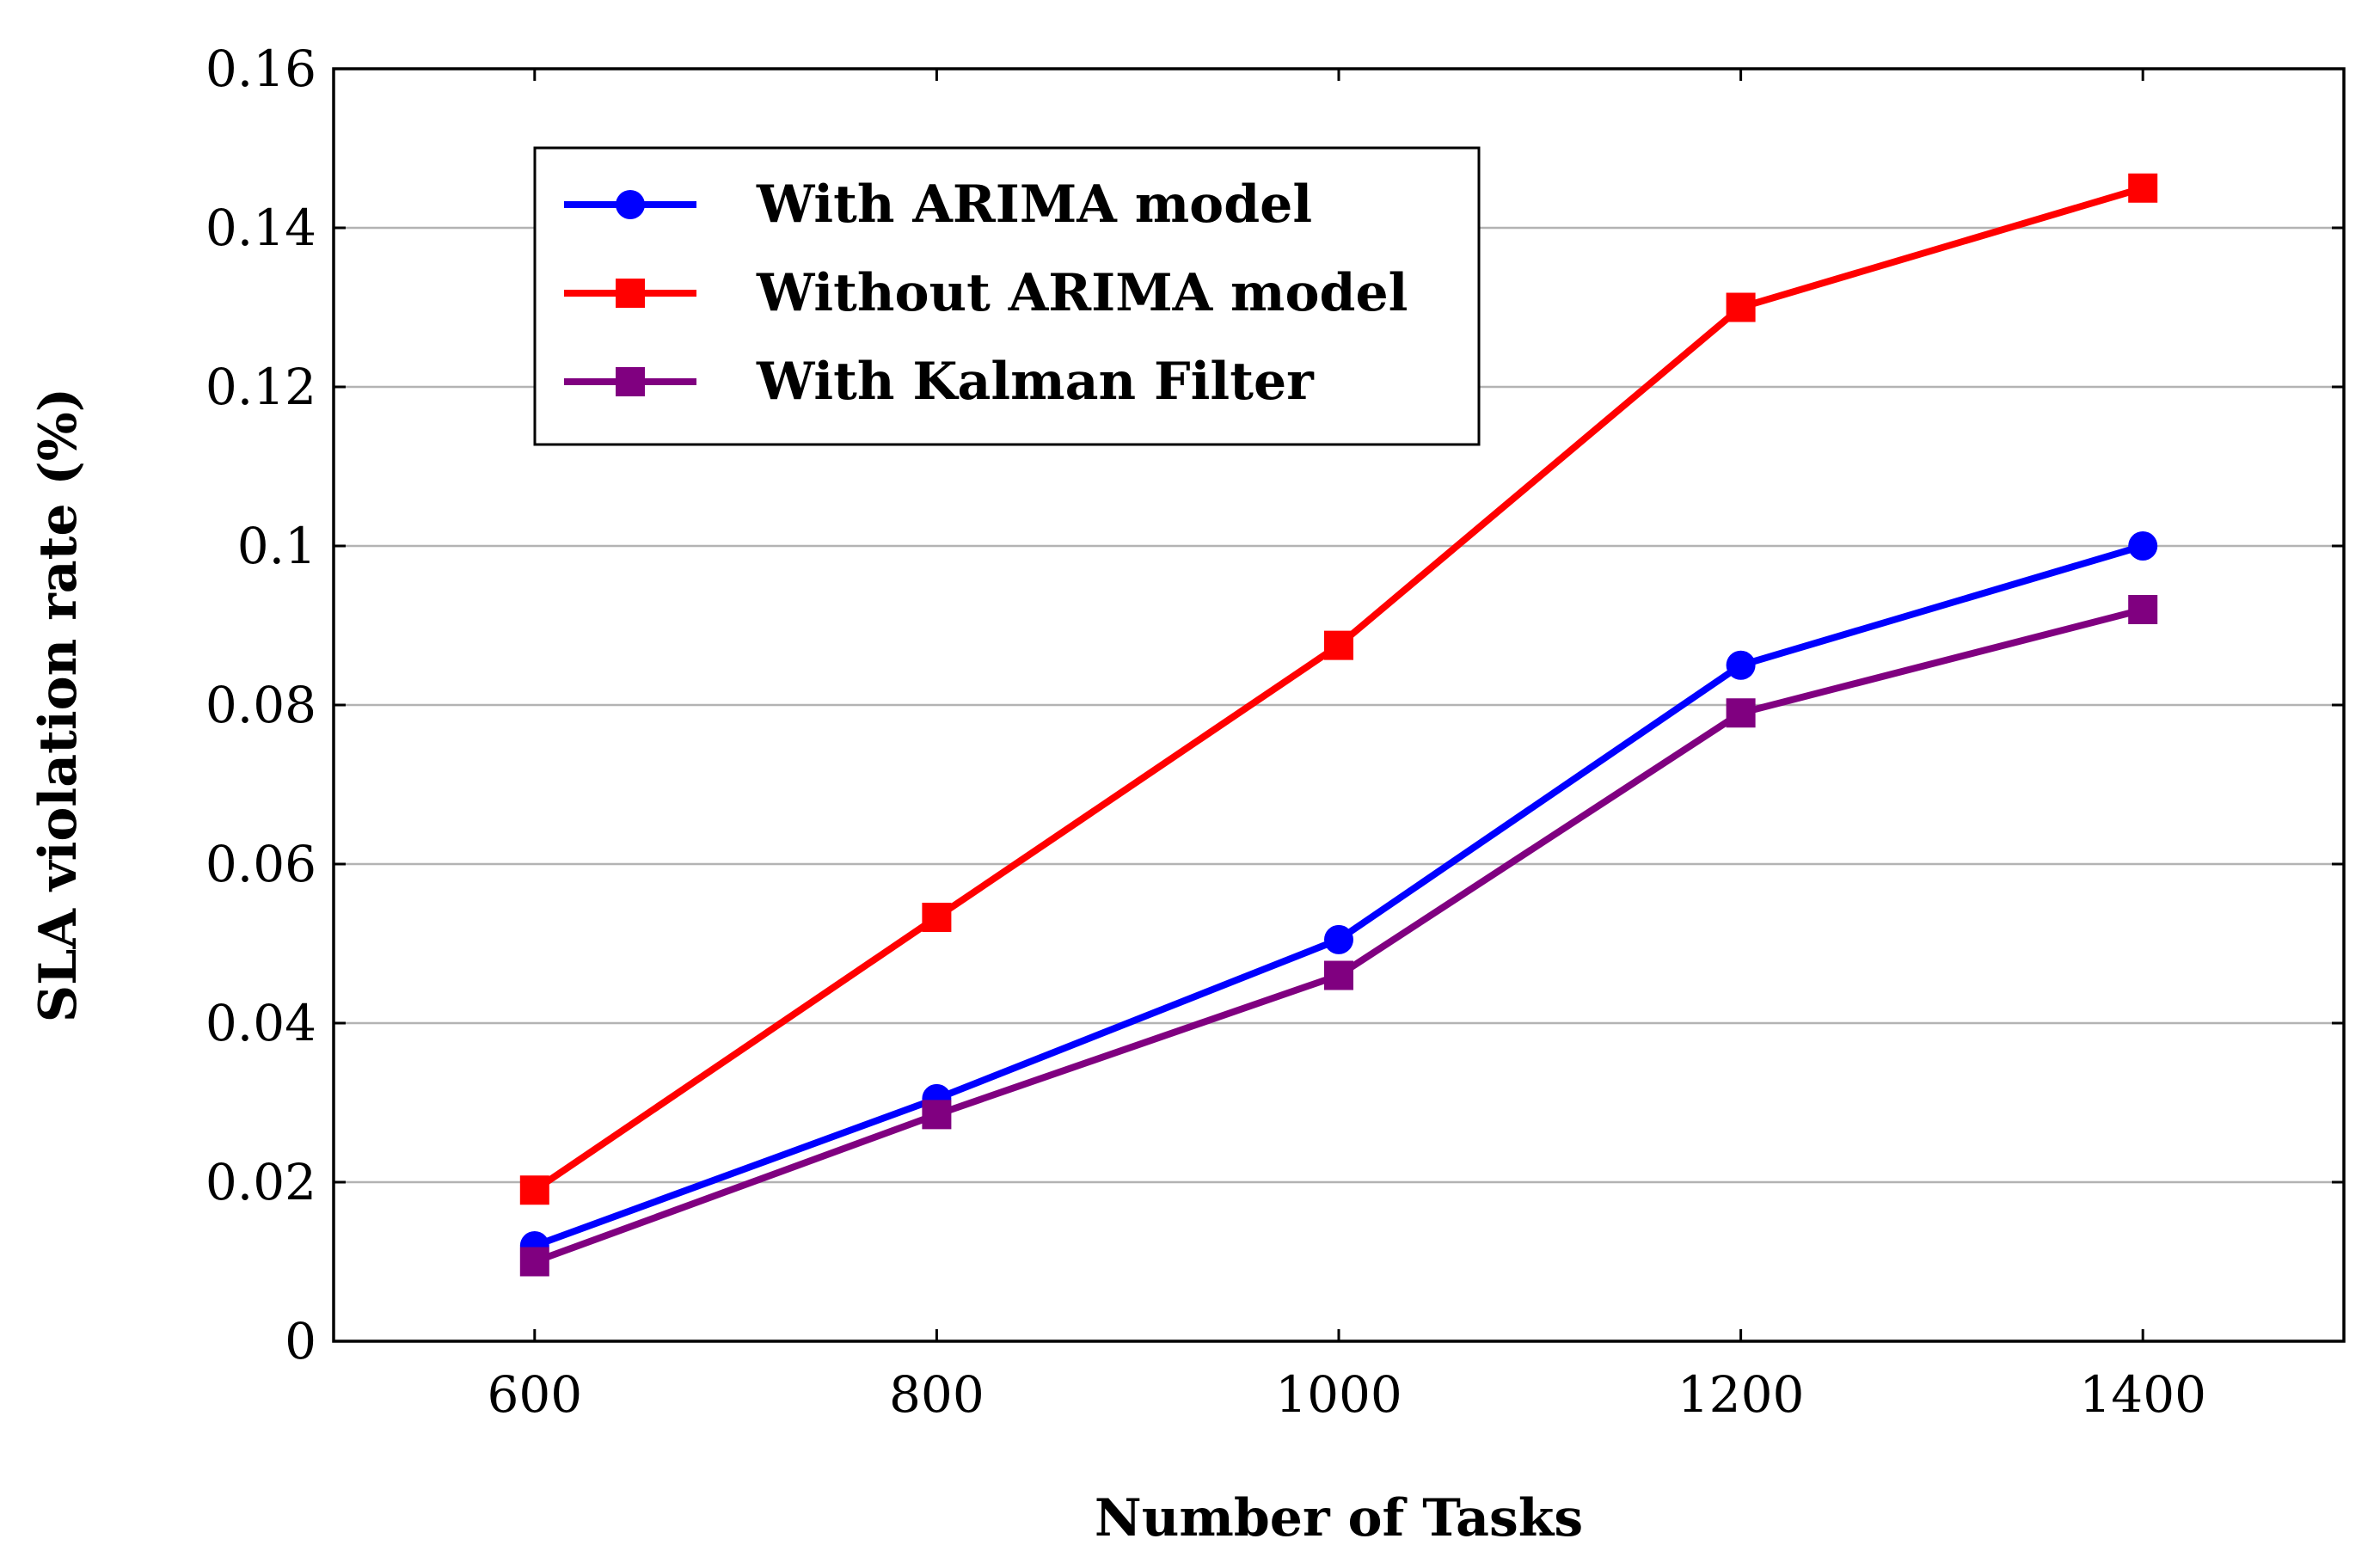 Image resolution: width=2380 pixels, height=1551 pixels. I want to click on legend-item: With ARIMA model, so click(938, 205).